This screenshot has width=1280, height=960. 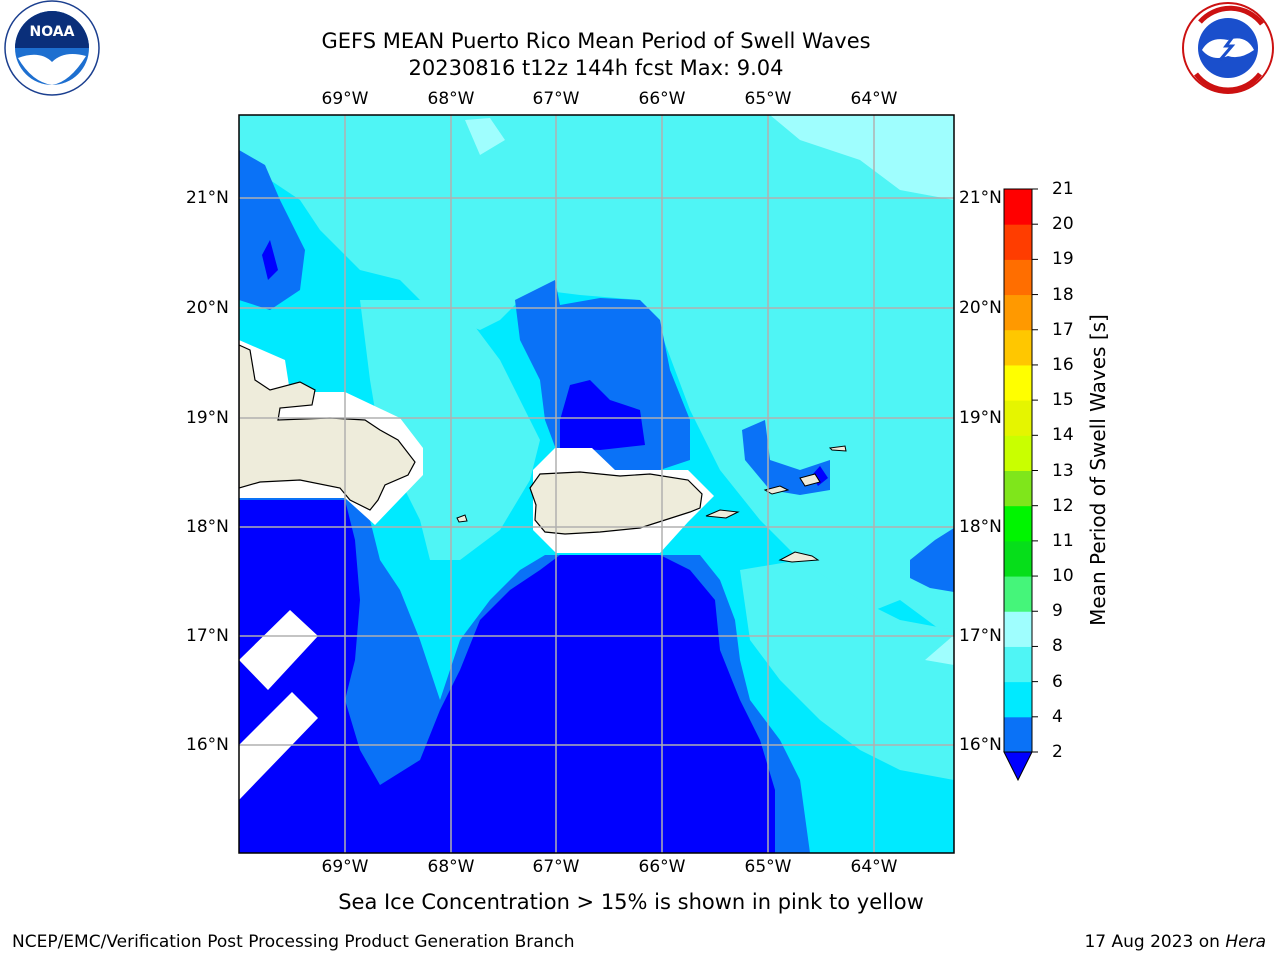 What do you see at coordinates (602, 415) in the screenshot?
I see `period-2-4-central` at bounding box center [602, 415].